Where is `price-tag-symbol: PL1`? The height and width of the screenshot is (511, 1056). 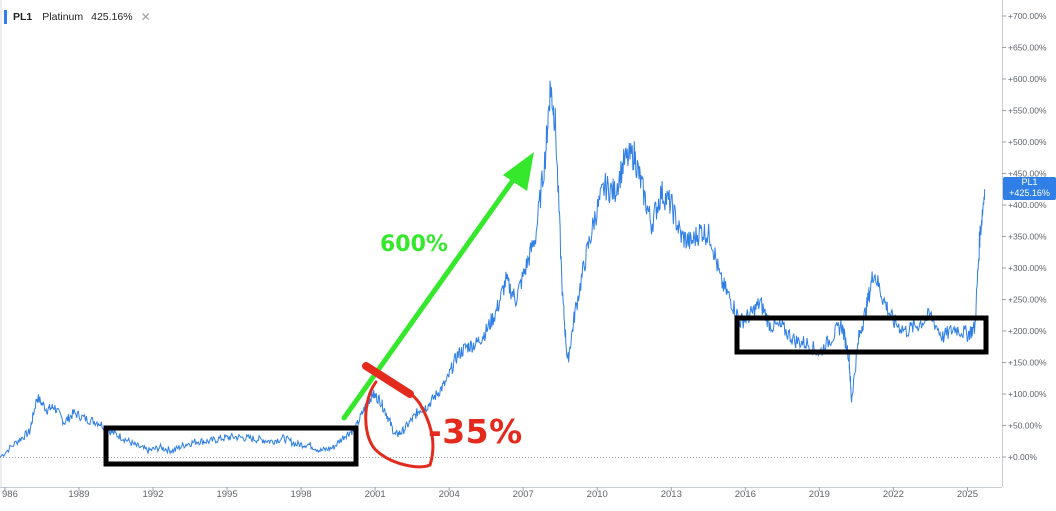
price-tag-symbol: PL1 is located at coordinates (1029, 182).